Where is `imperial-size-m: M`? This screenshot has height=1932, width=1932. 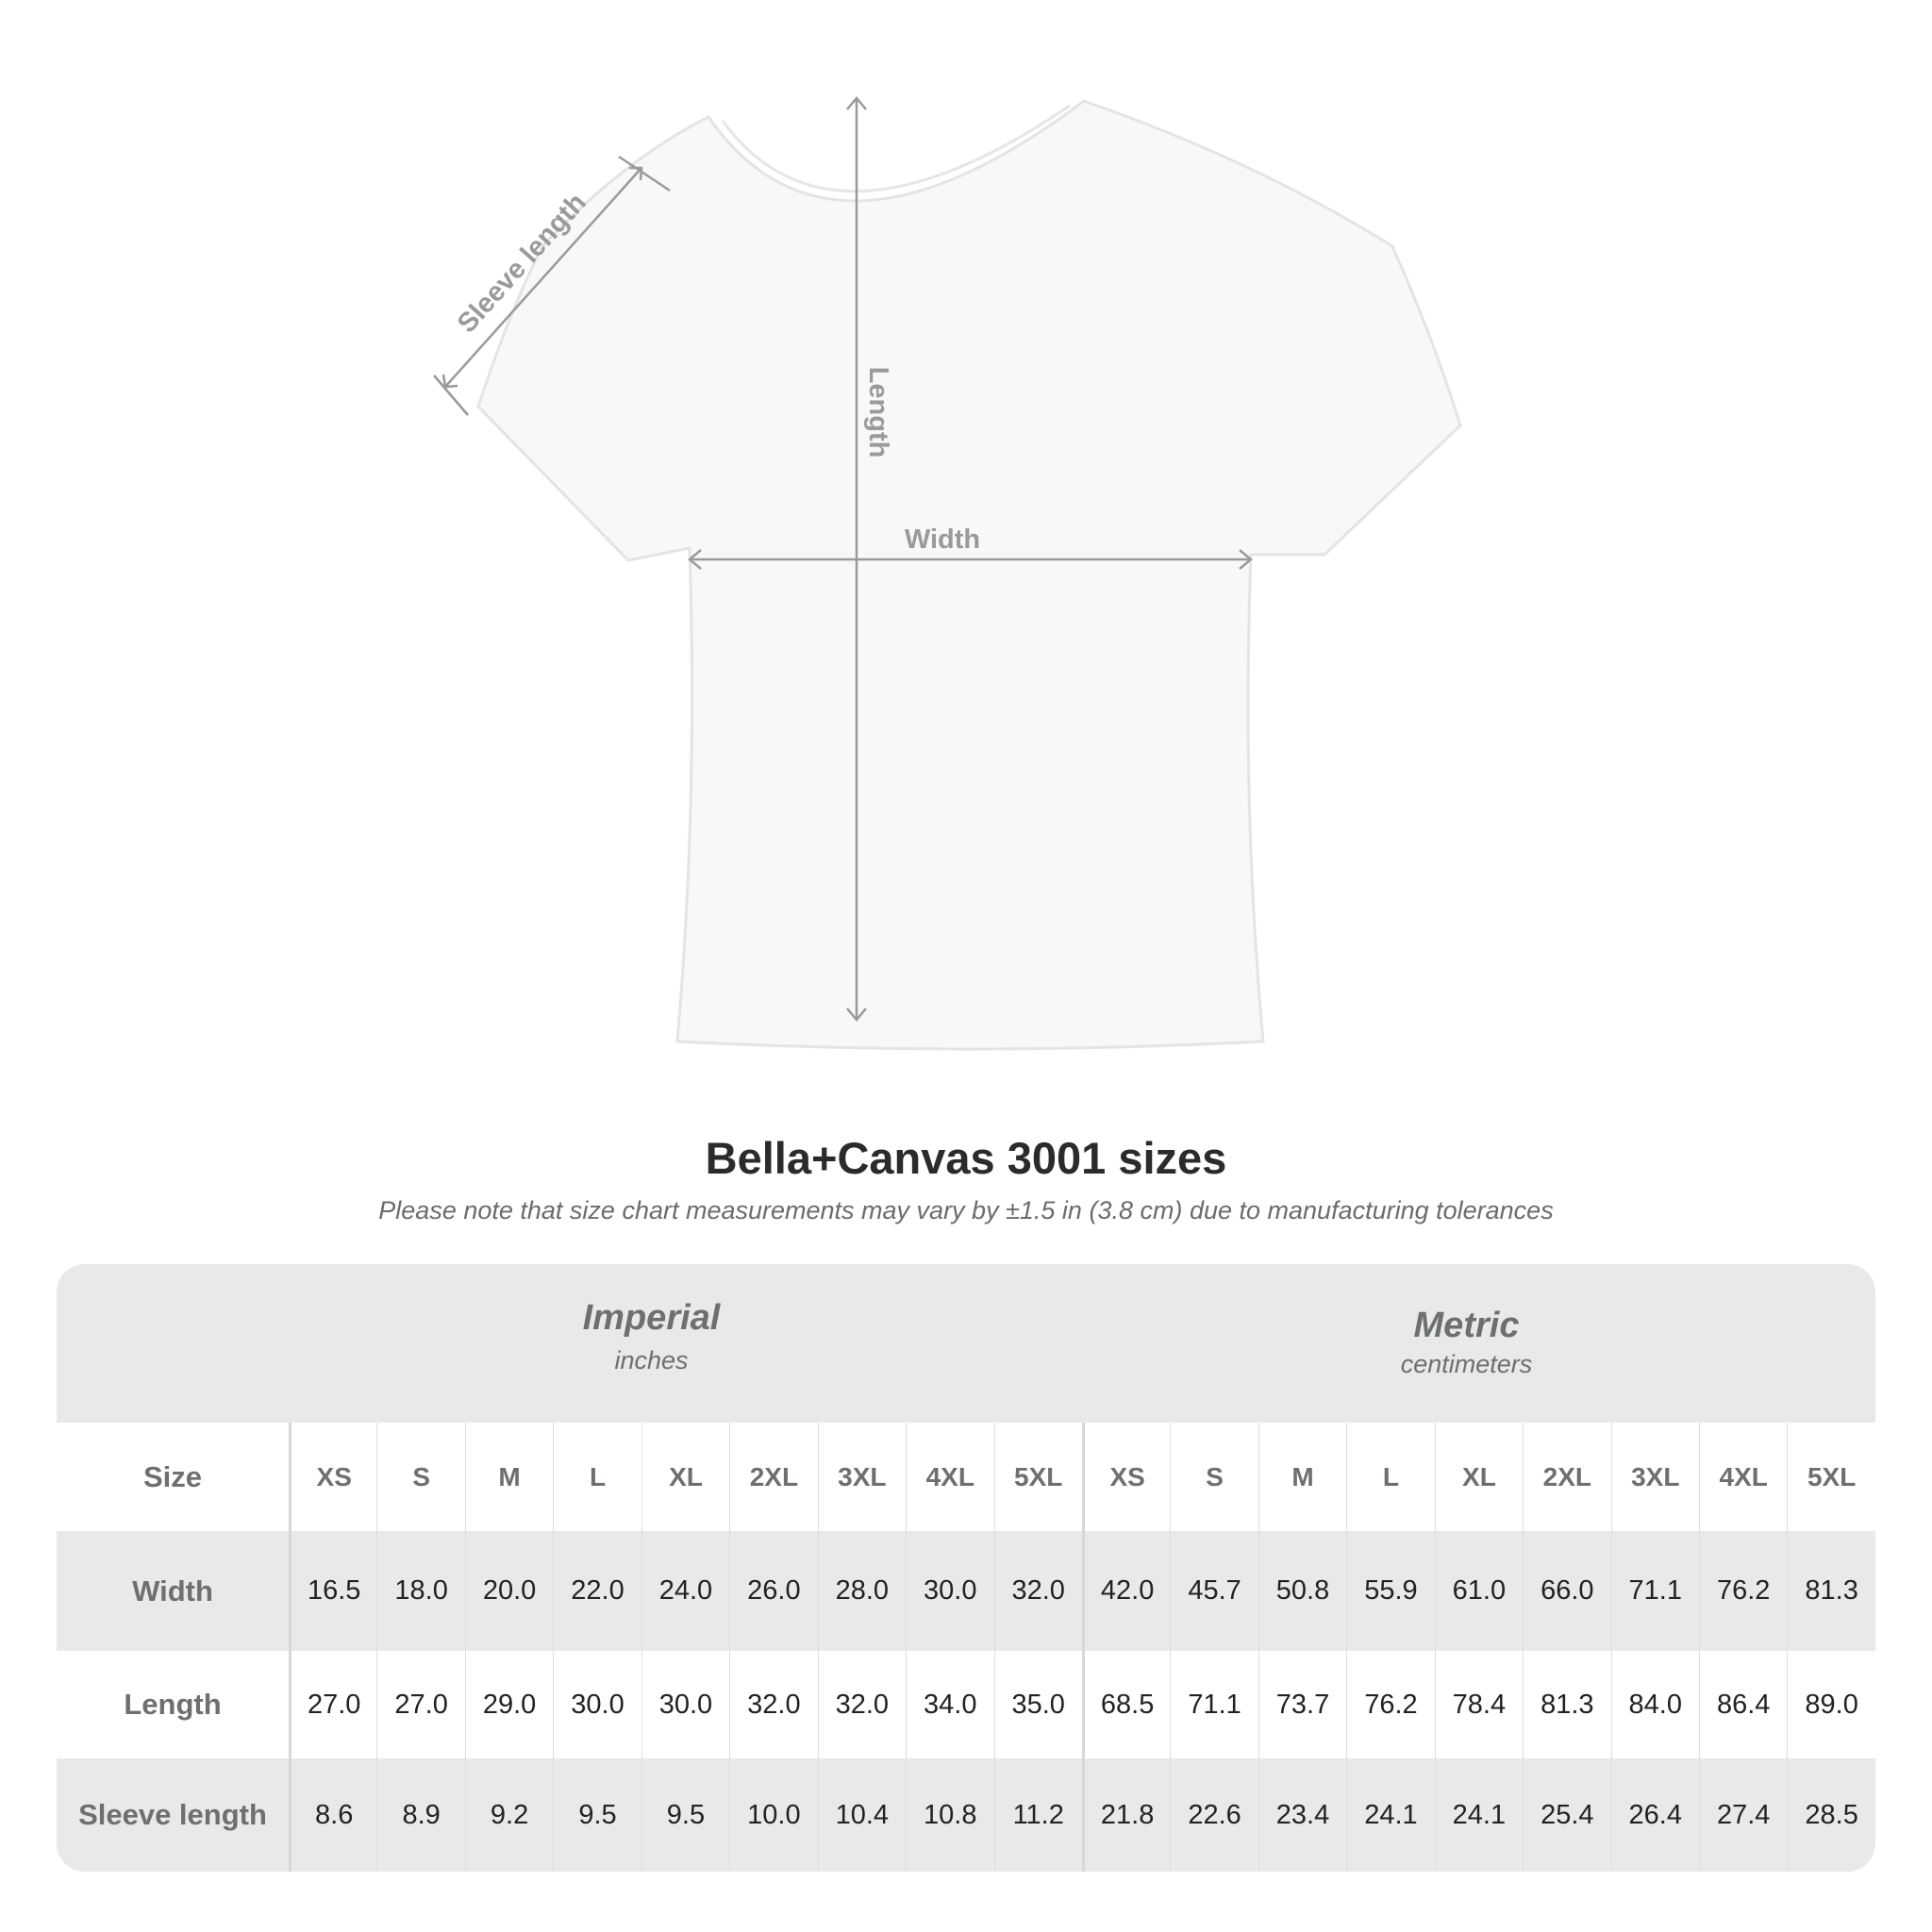 imperial-size-m: M is located at coordinates (508, 1477).